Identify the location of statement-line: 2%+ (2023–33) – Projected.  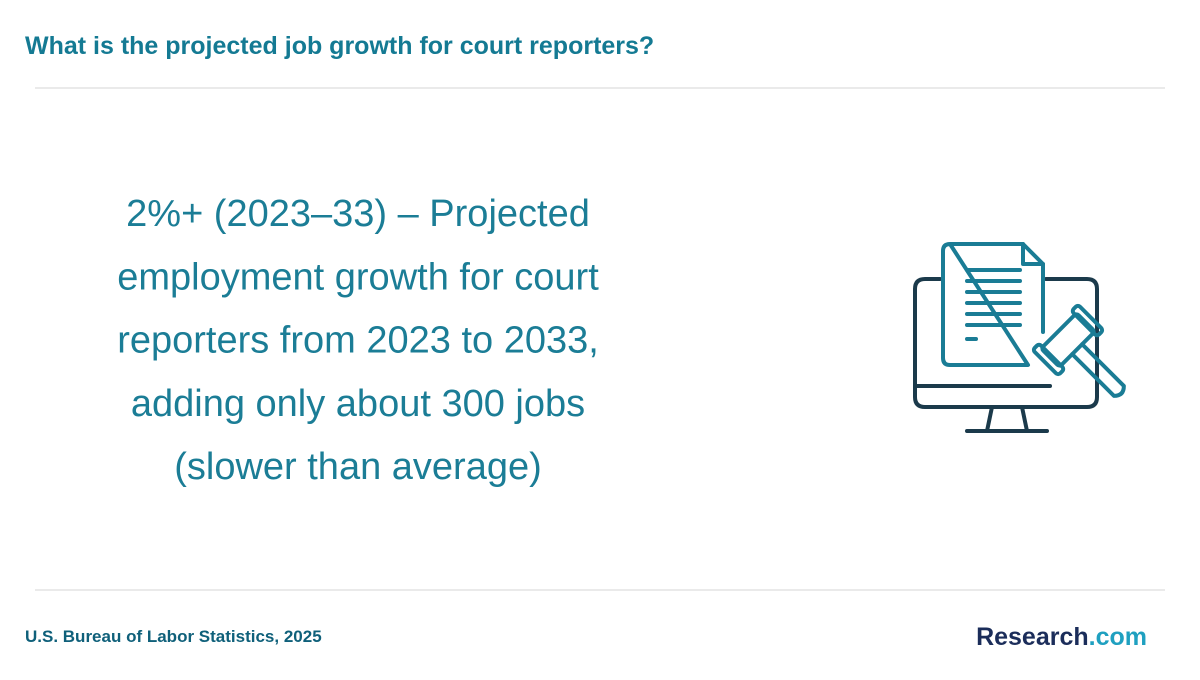
(358, 214).